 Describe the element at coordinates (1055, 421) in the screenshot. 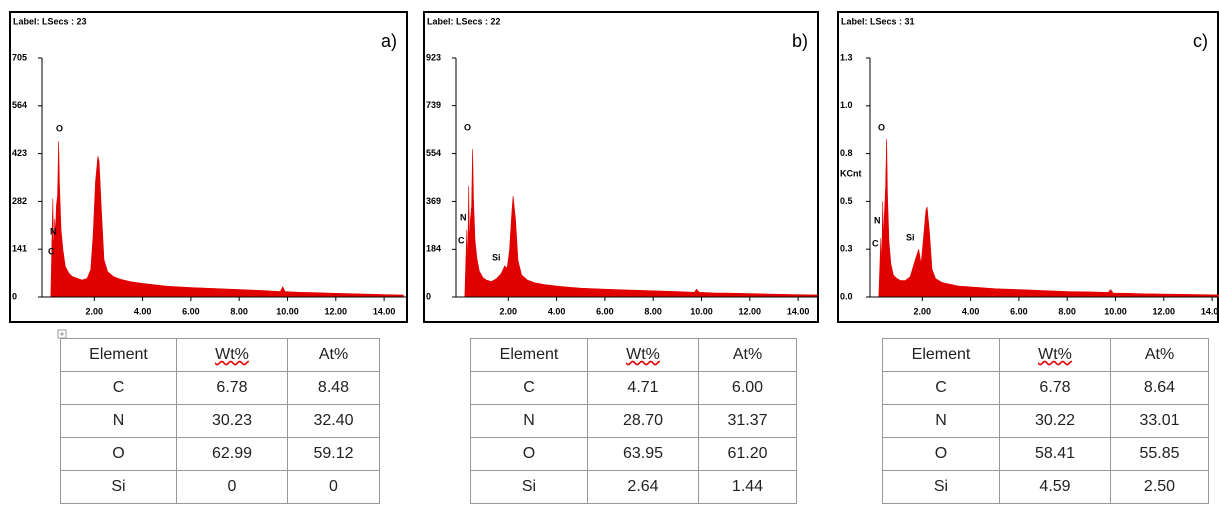

I see `table-cell: 30.22` at that location.